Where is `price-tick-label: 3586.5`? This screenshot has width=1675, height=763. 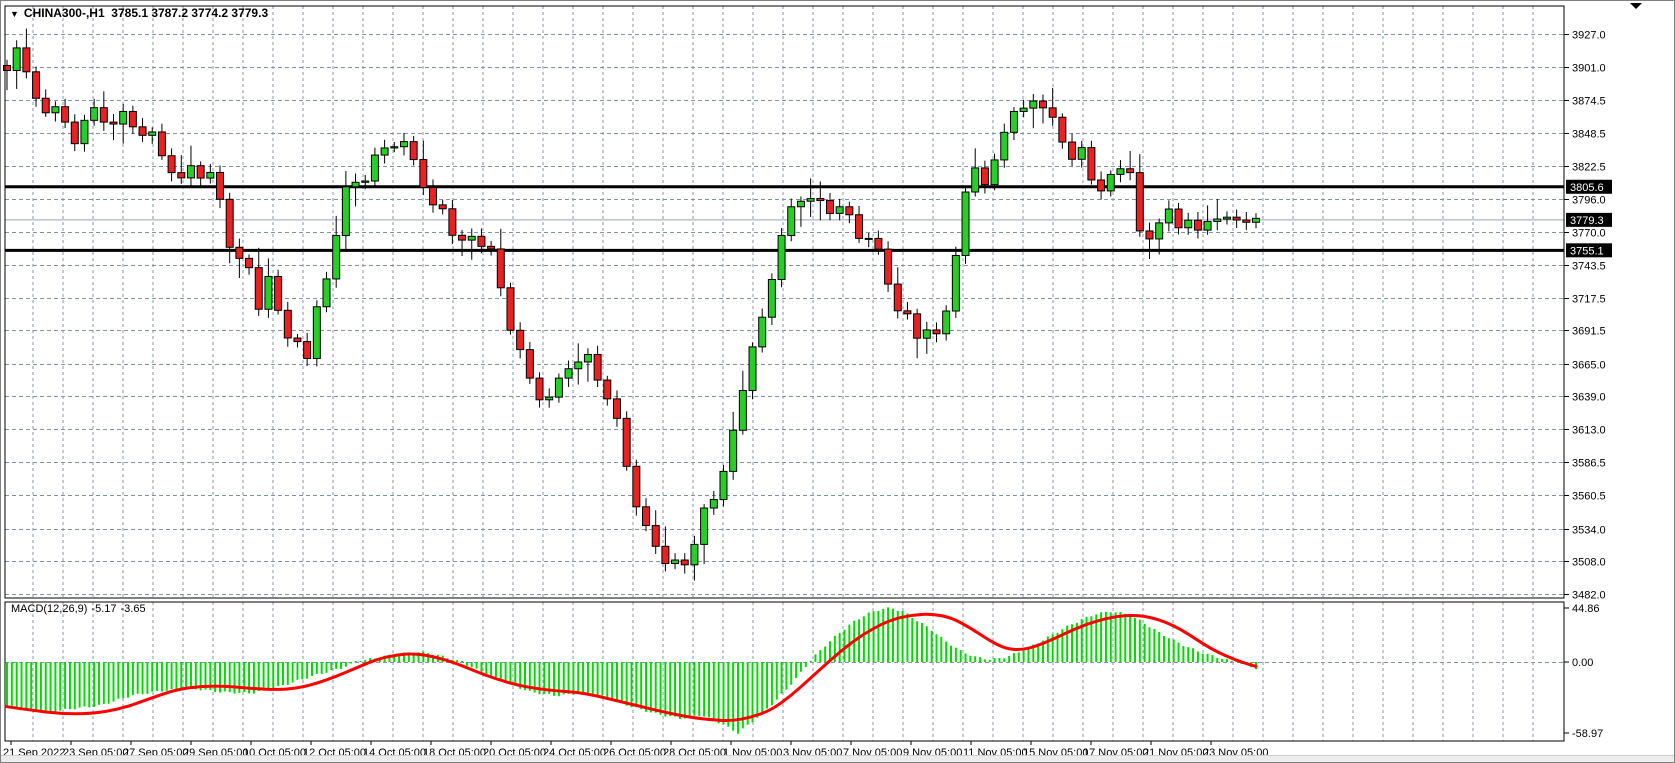
price-tick-label: 3586.5 is located at coordinates (1589, 464).